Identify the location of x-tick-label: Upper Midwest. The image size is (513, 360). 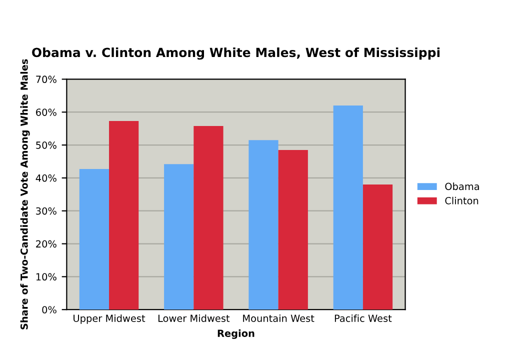
(110, 319).